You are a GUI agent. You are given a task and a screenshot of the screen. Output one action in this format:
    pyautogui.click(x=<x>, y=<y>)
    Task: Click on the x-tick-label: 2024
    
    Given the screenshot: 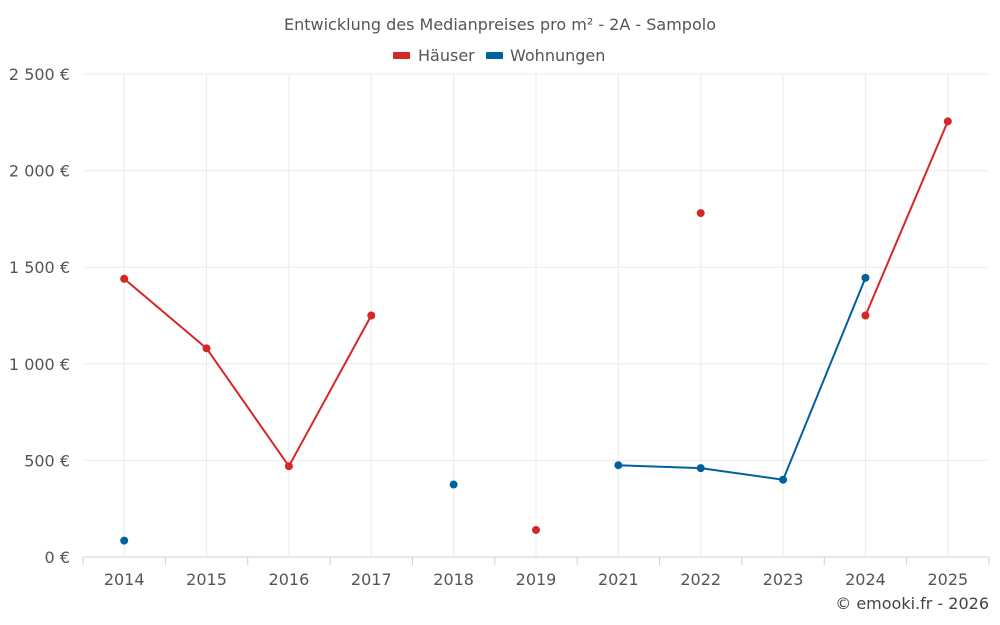 What is the action you would take?
    pyautogui.click(x=865, y=579)
    